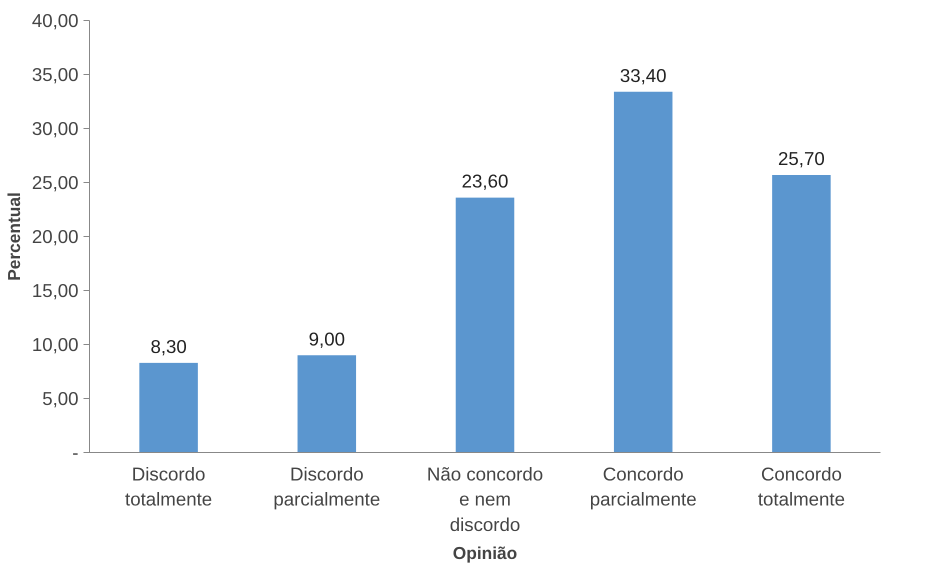 This screenshot has height=575, width=929. I want to click on y-tick-label: 10,00, so click(55, 344).